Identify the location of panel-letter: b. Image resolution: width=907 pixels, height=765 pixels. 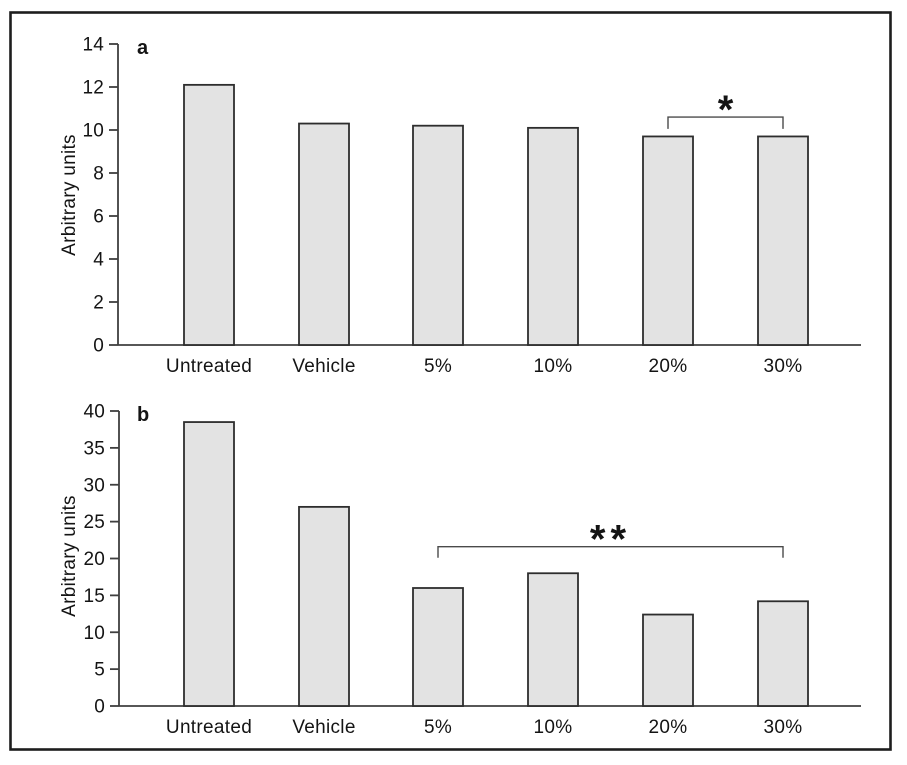
(143, 415).